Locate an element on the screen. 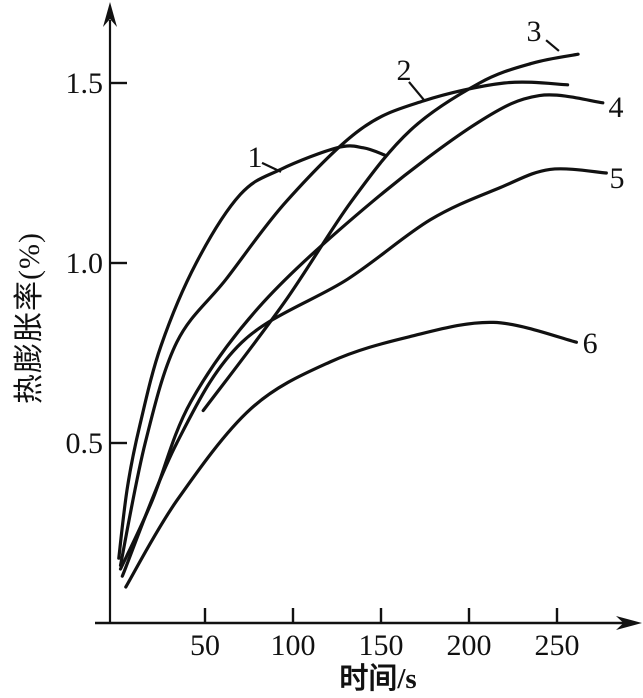 The image size is (643, 698). x-axis-arrow-icon is located at coordinates (629, 623).